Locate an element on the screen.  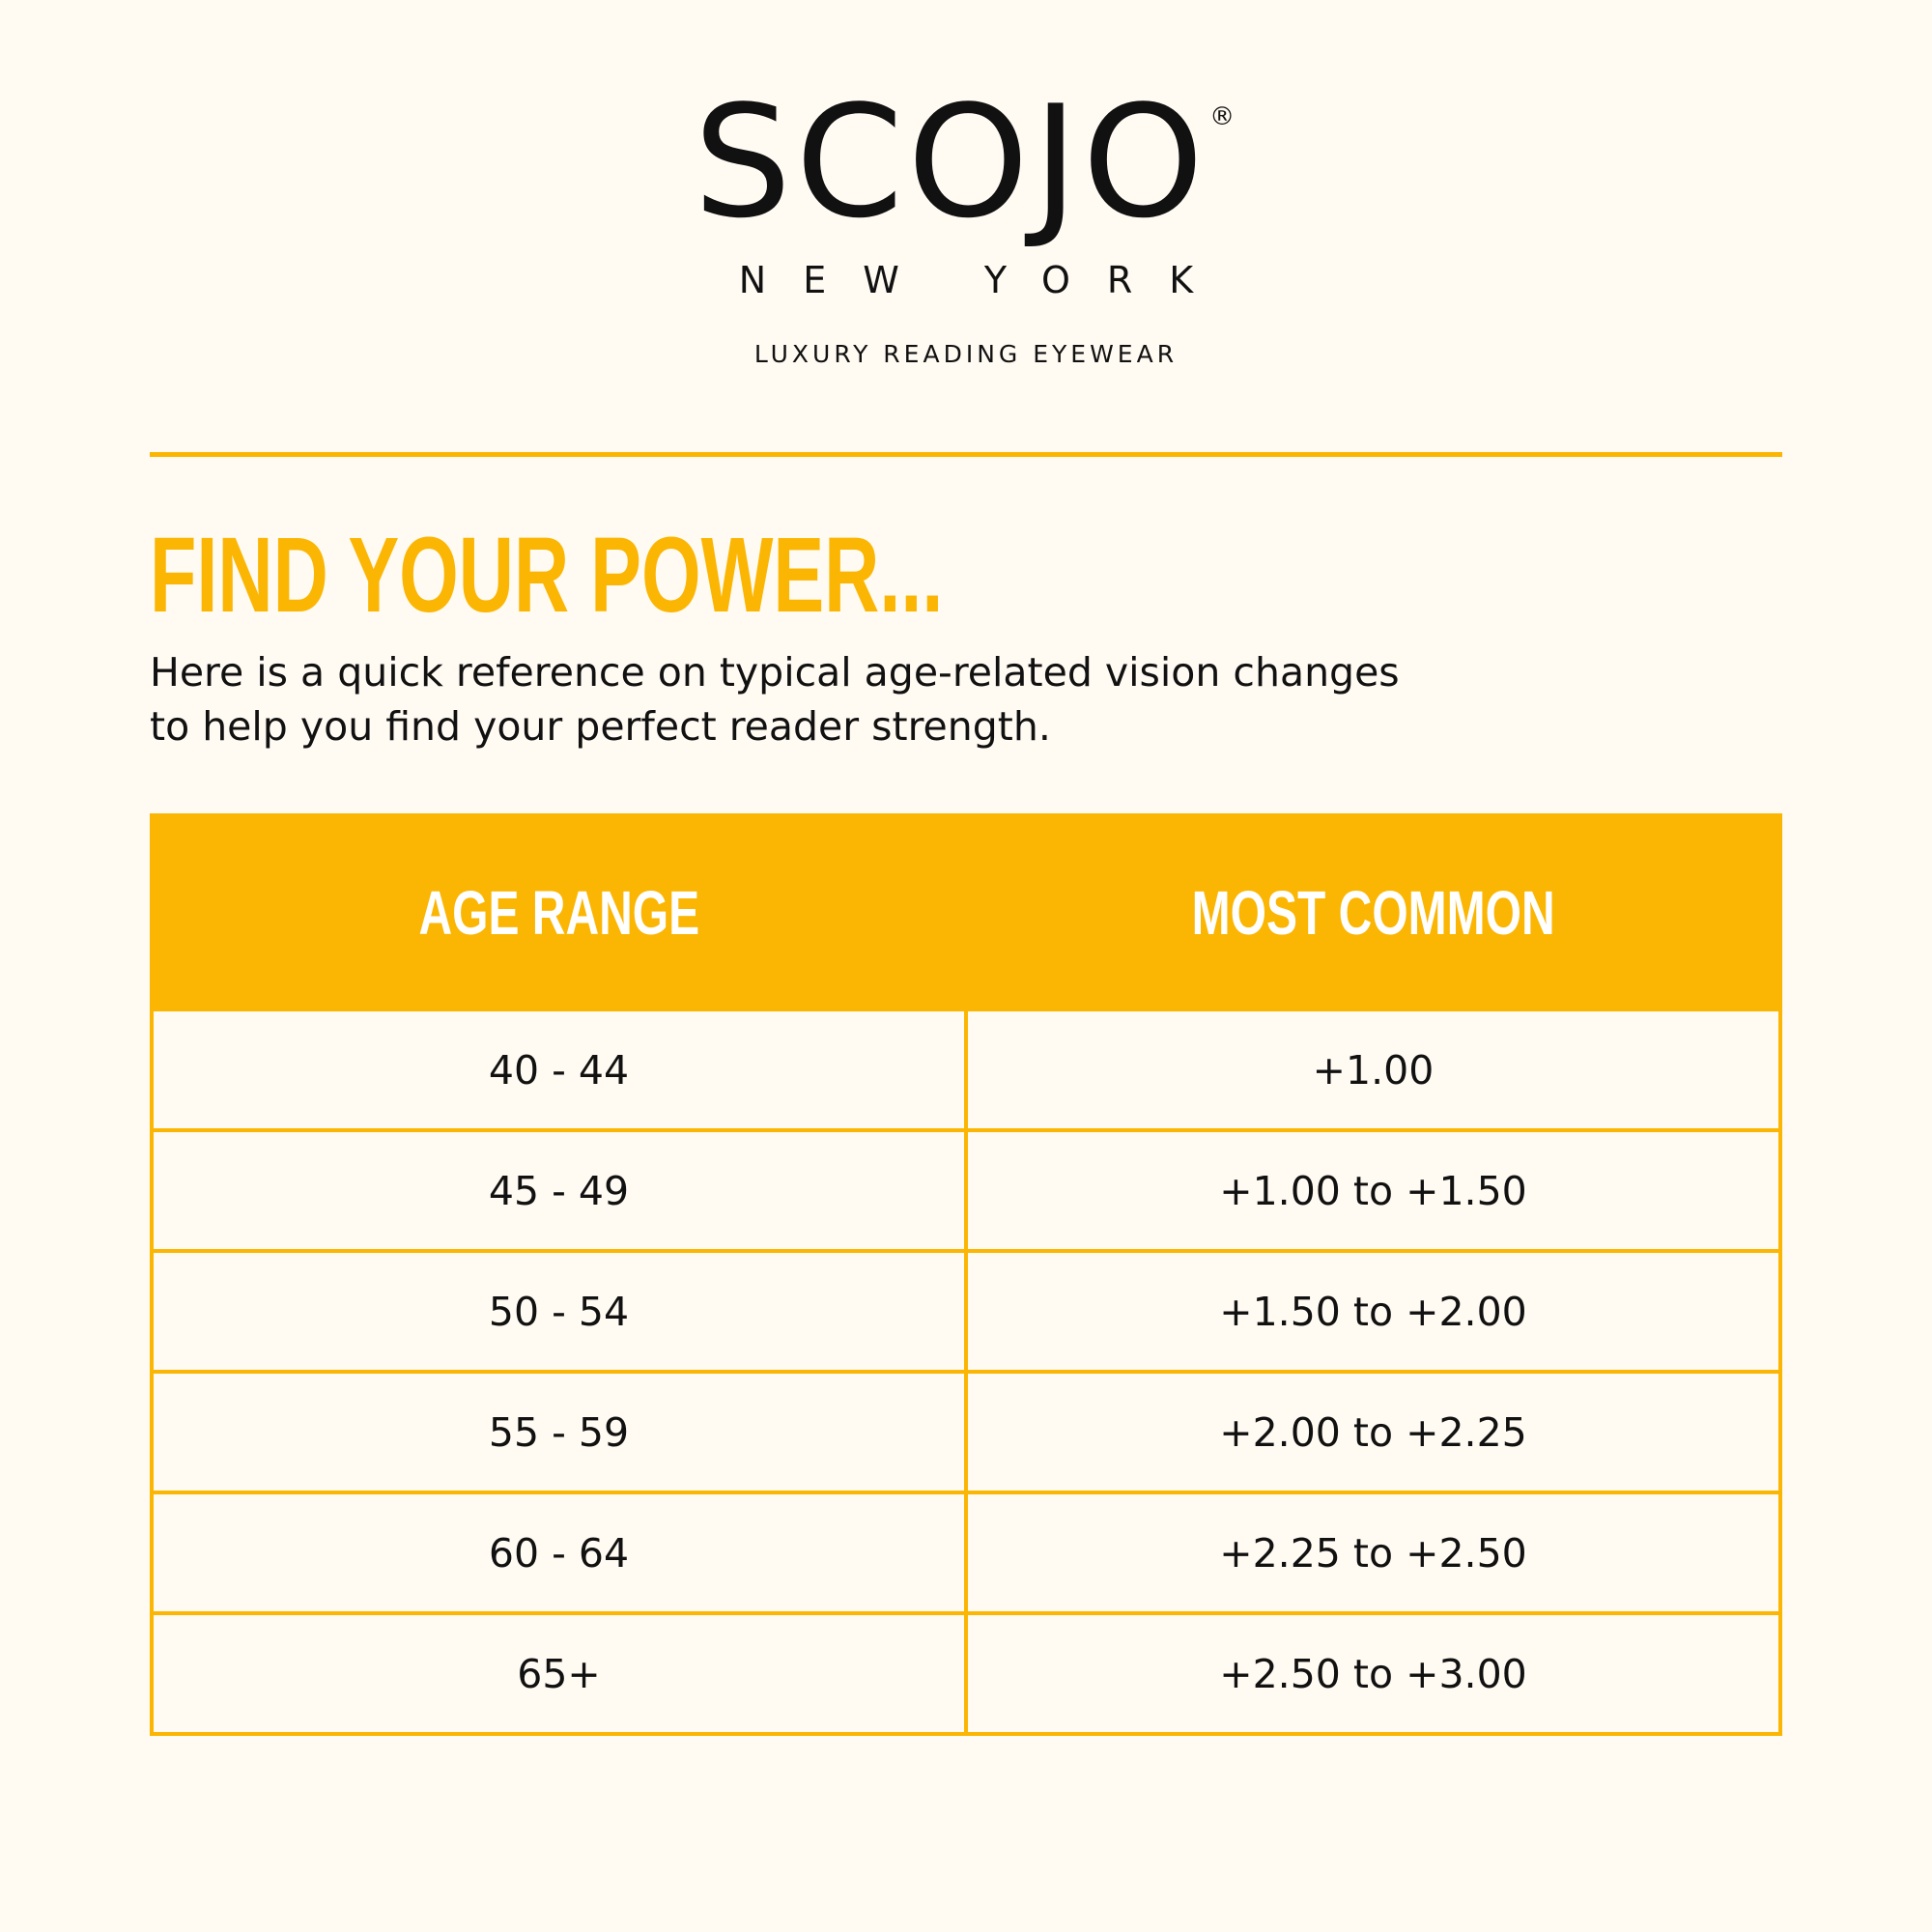
table-row: 65+ +2.50 to +3.00 is located at coordinates (966, 1673).